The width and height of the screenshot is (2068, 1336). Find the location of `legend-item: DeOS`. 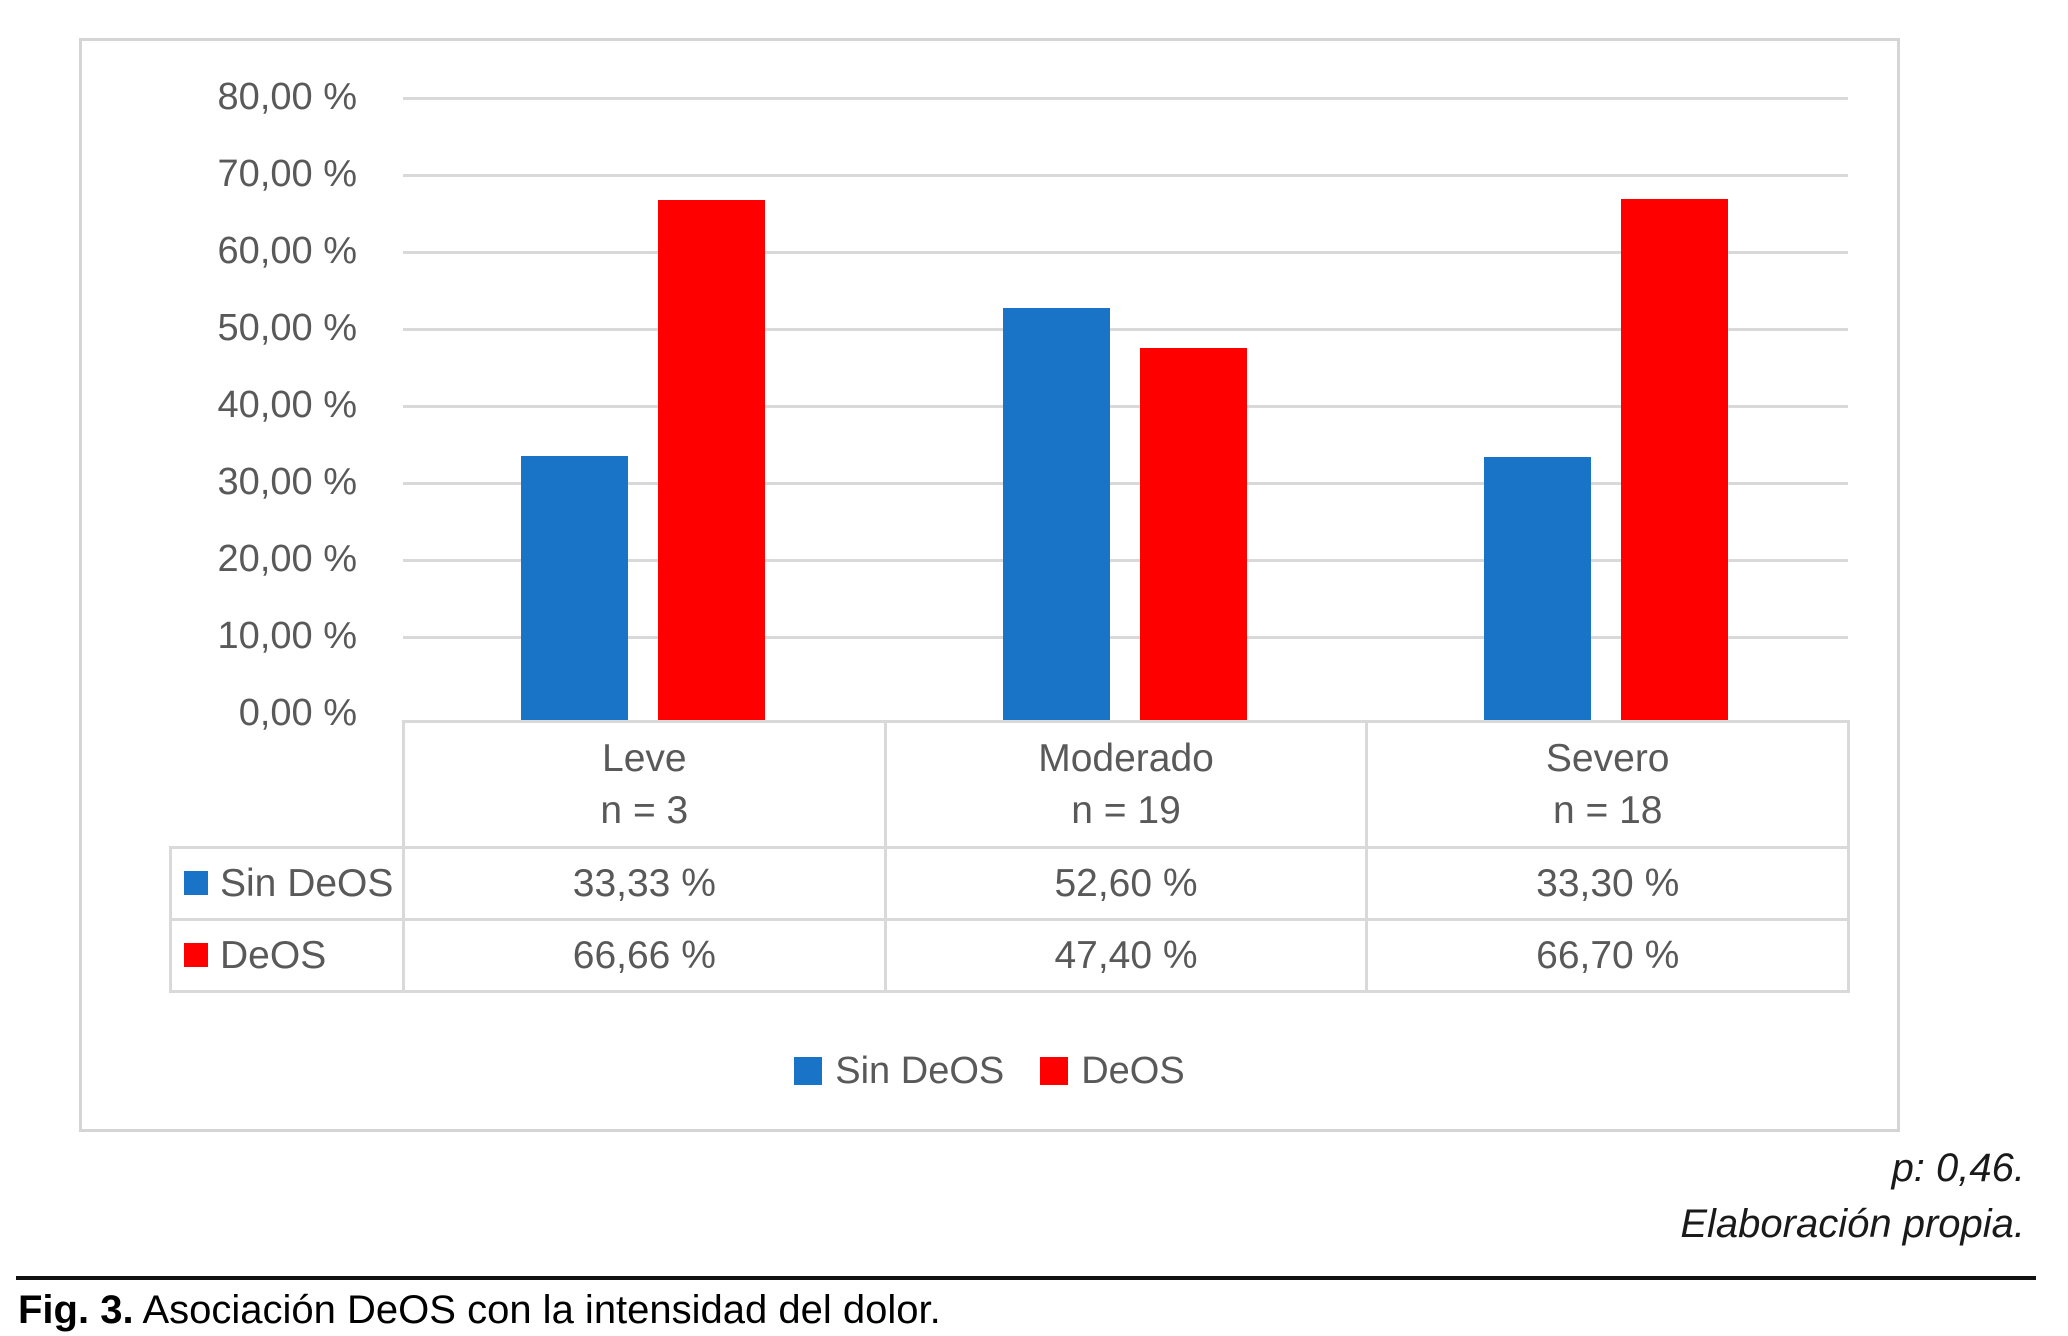

legend-item: DeOS is located at coordinates (1112, 1071).